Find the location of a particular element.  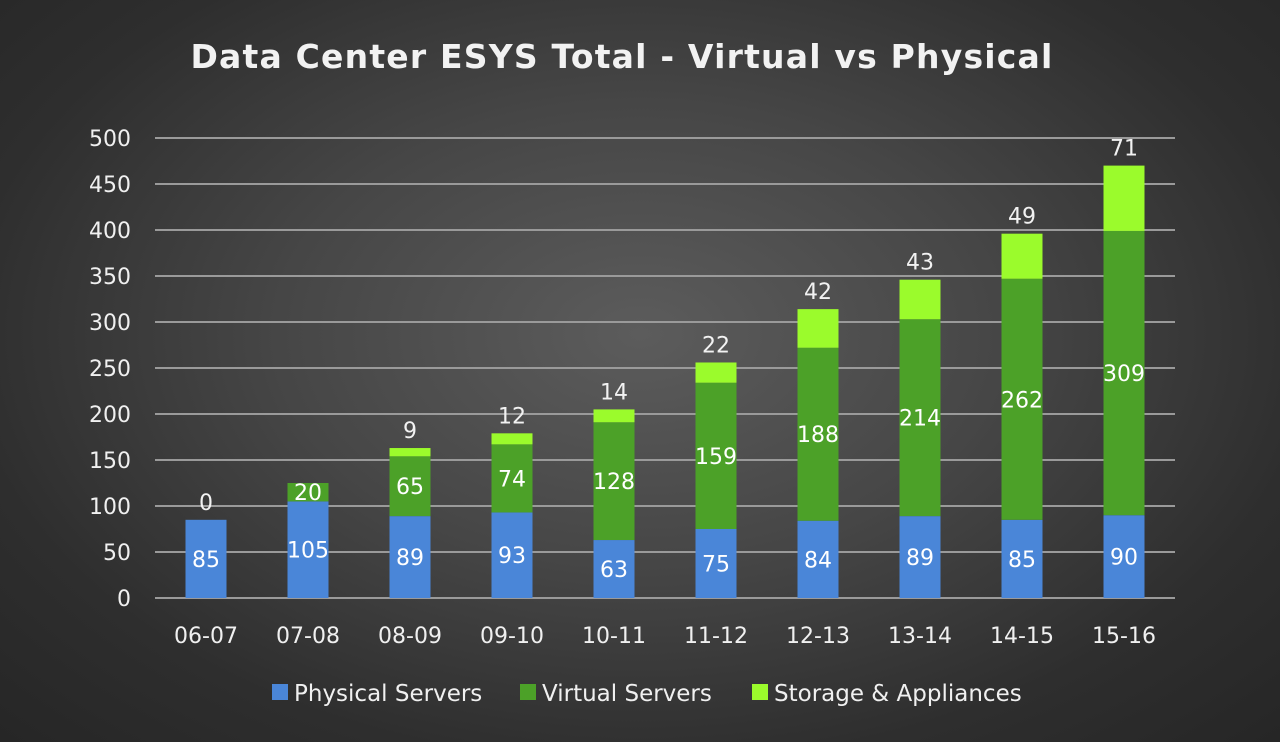

data-label: 188 is located at coordinates (818, 435).